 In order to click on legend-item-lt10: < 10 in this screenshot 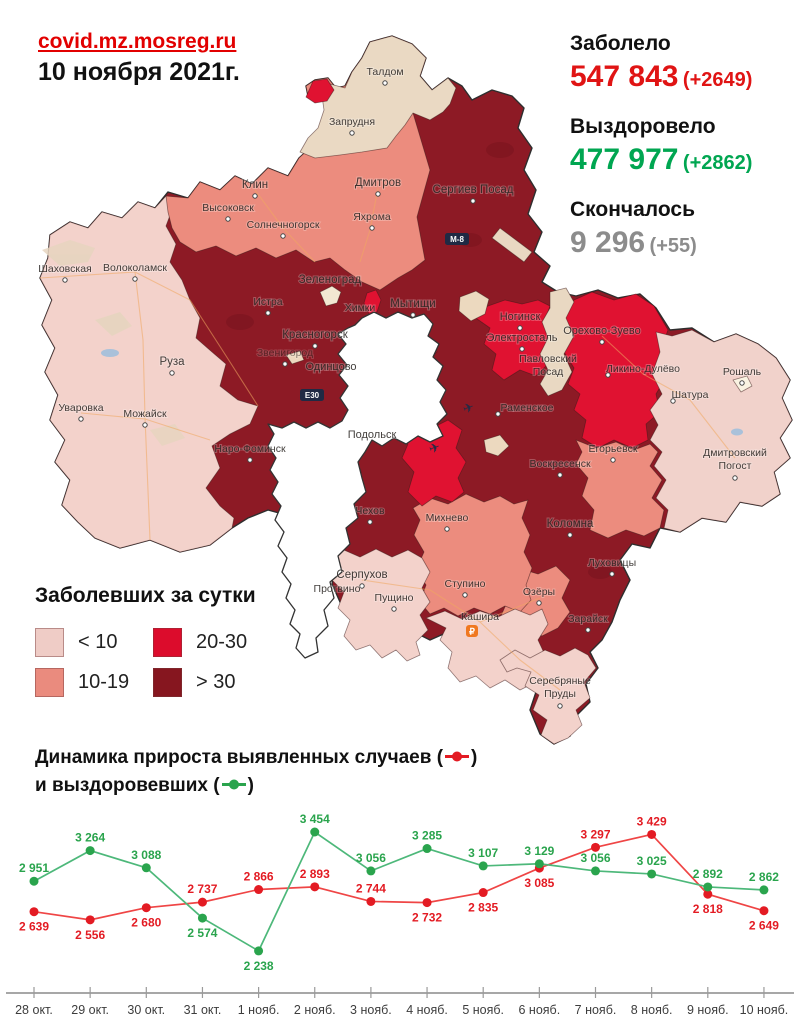, I will do `click(94, 642)`.